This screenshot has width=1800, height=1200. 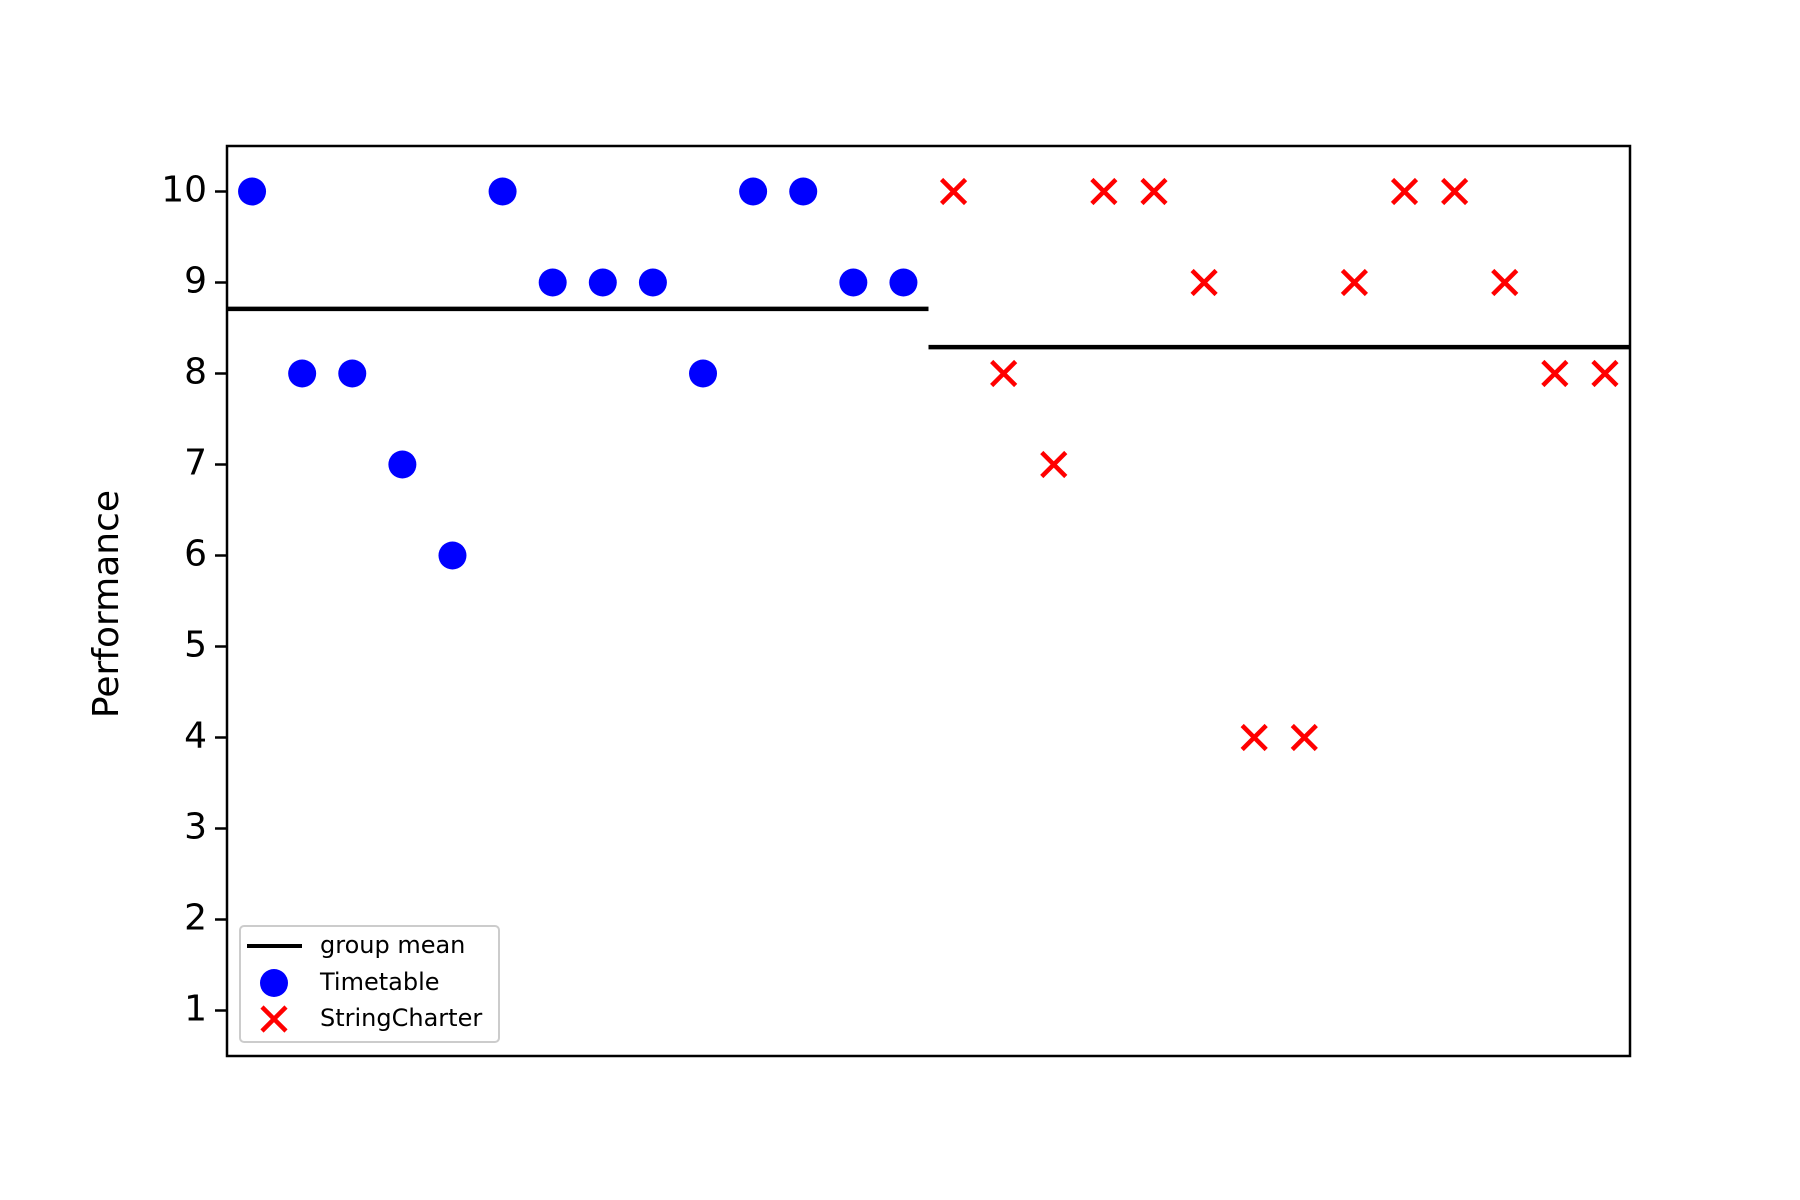 I want to click on legend-timetable-marker, so click(x=274, y=983).